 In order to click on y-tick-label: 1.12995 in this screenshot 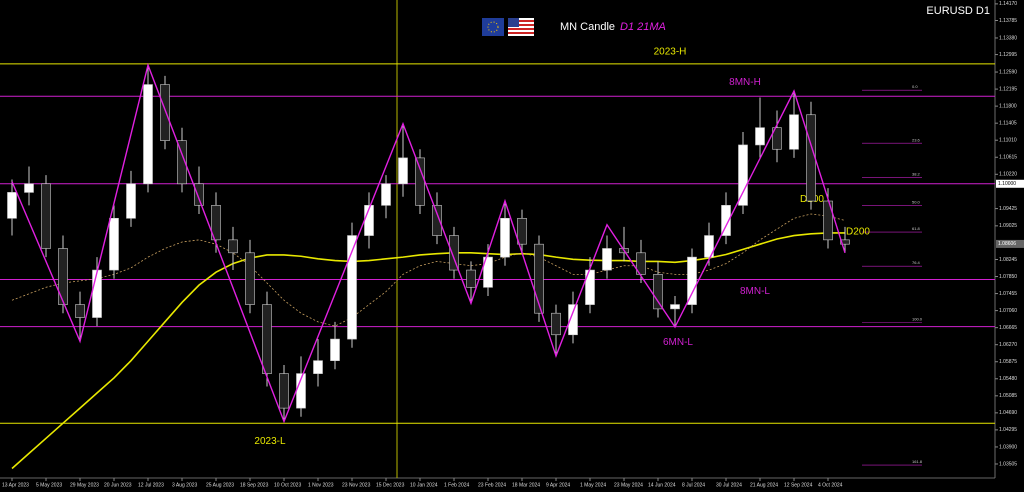, I will do `click(1008, 55)`.